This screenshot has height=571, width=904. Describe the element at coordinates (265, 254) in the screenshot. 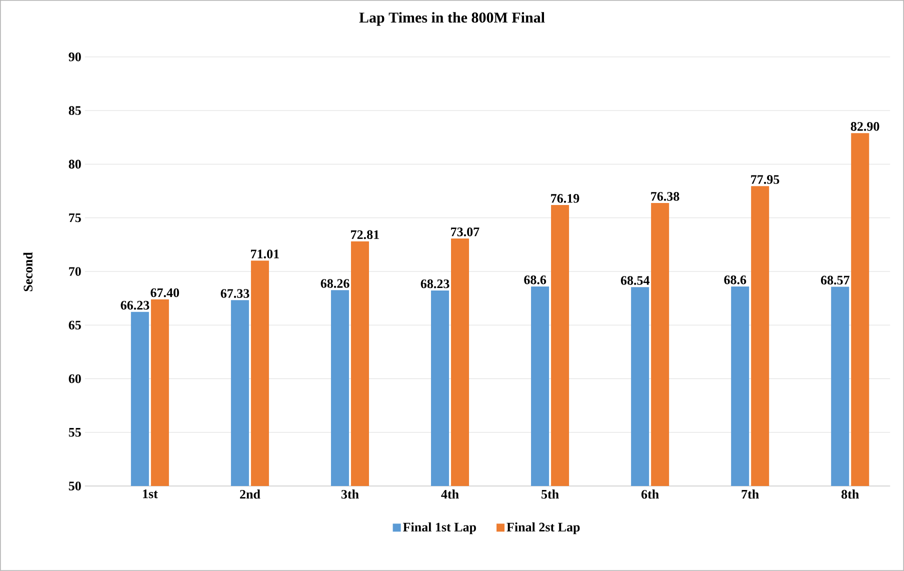

I see `data-label: 71.01` at that location.